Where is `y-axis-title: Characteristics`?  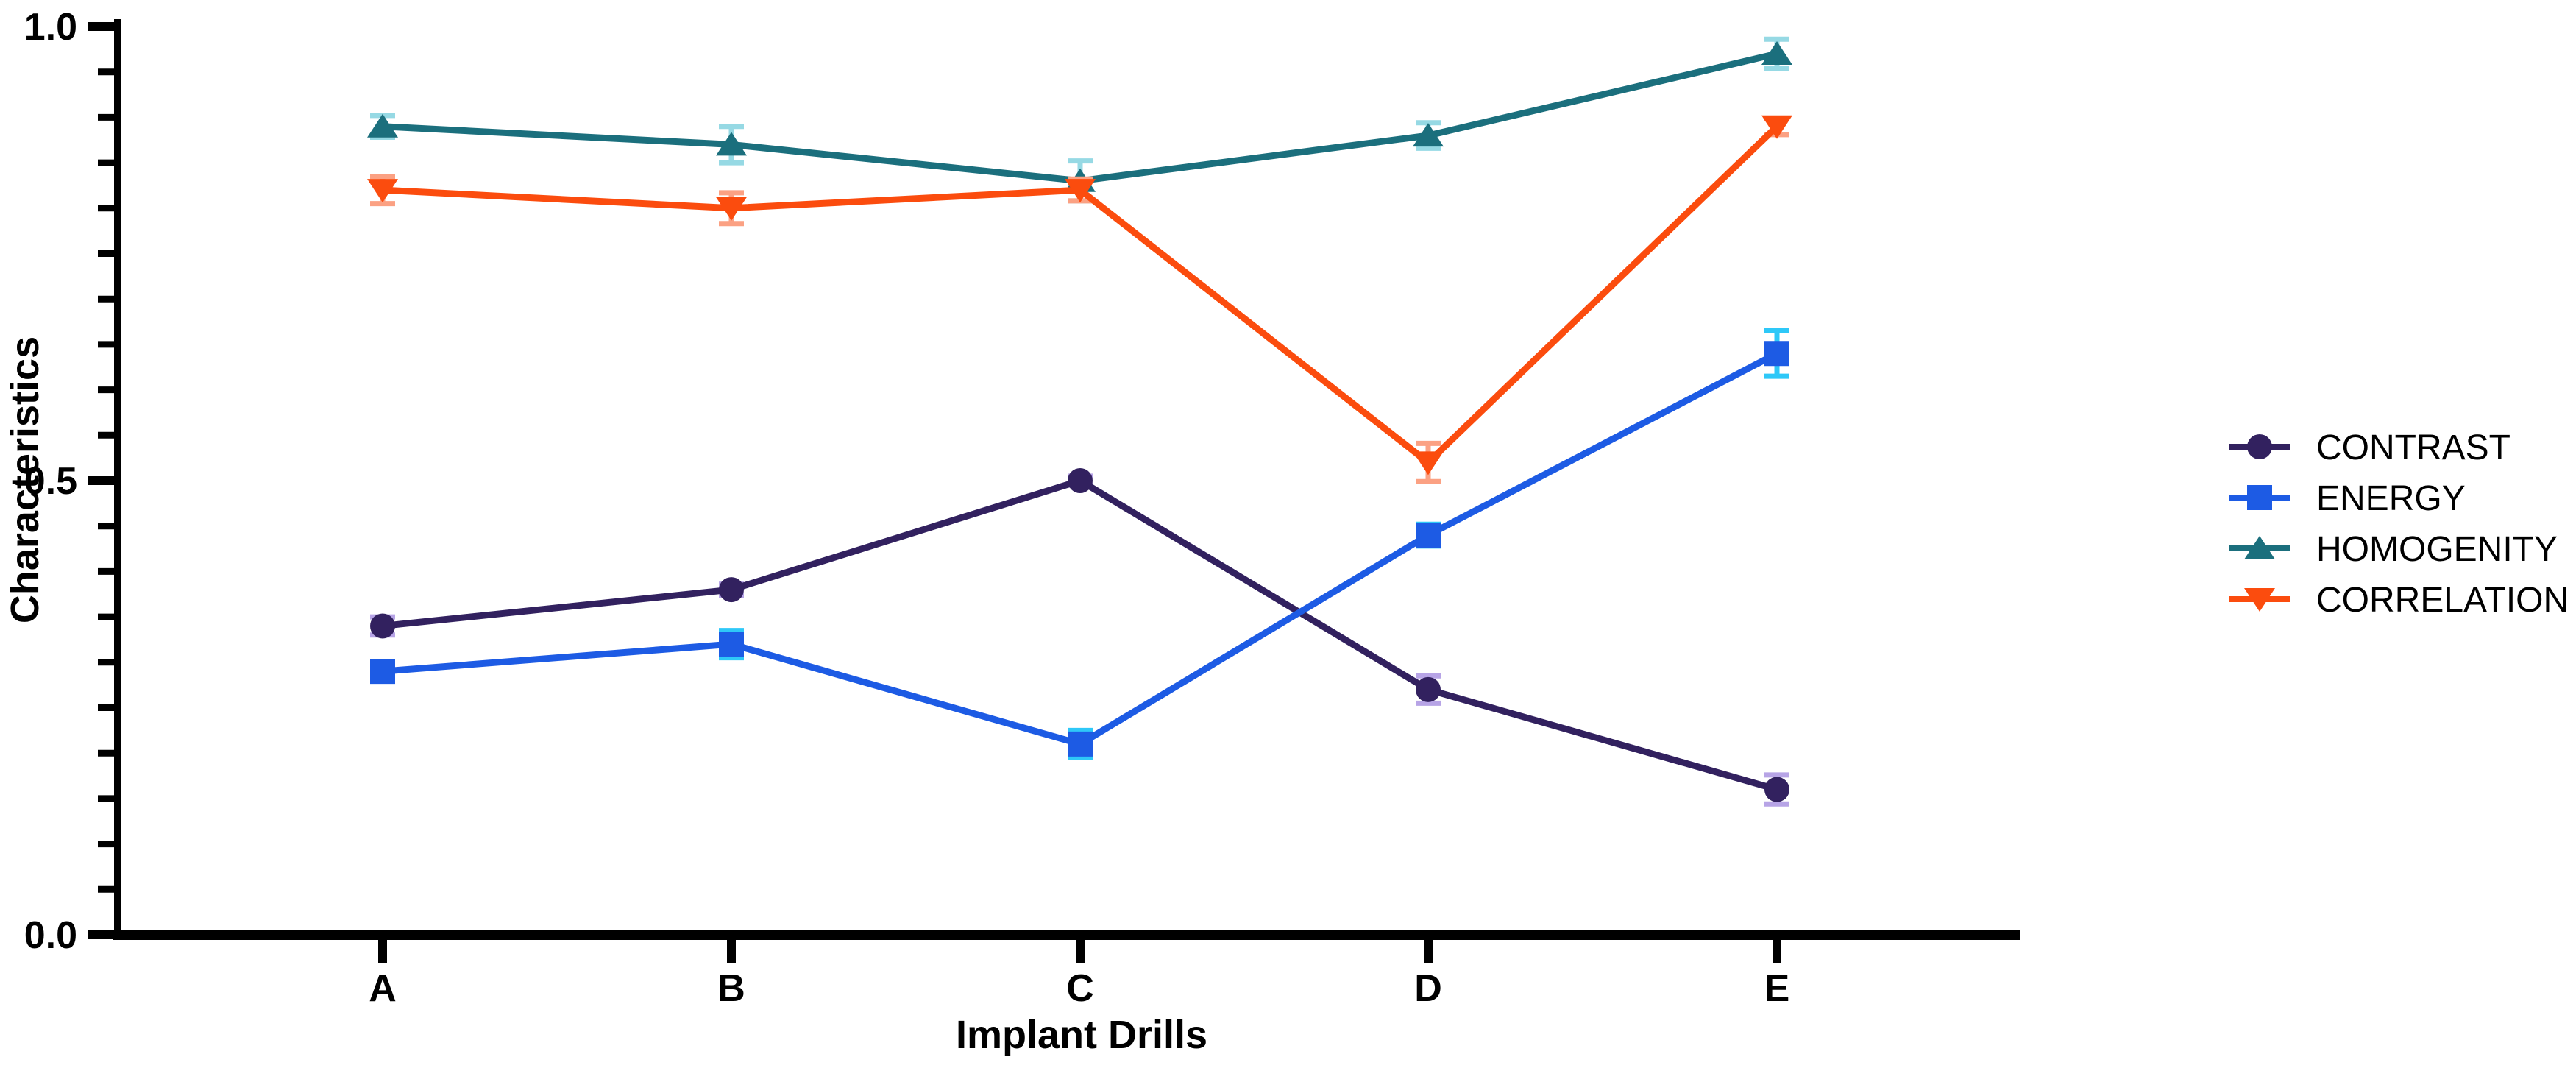 y-axis-title: Characteristics is located at coordinates (25, 479).